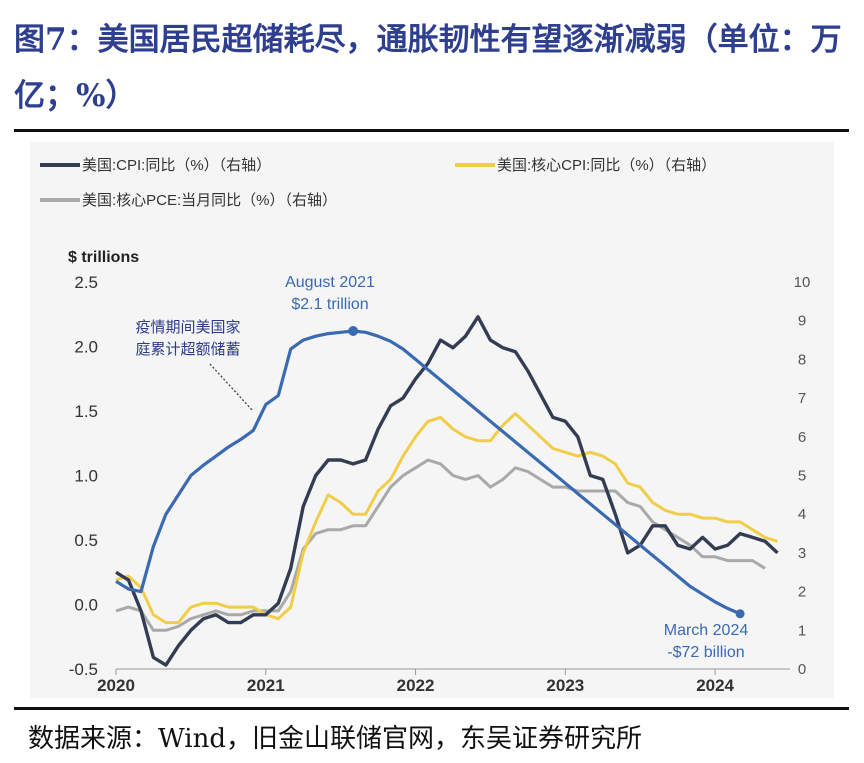 This screenshot has width=864, height=763. What do you see at coordinates (740, 614) in the screenshot?
I see `end-marker` at bounding box center [740, 614].